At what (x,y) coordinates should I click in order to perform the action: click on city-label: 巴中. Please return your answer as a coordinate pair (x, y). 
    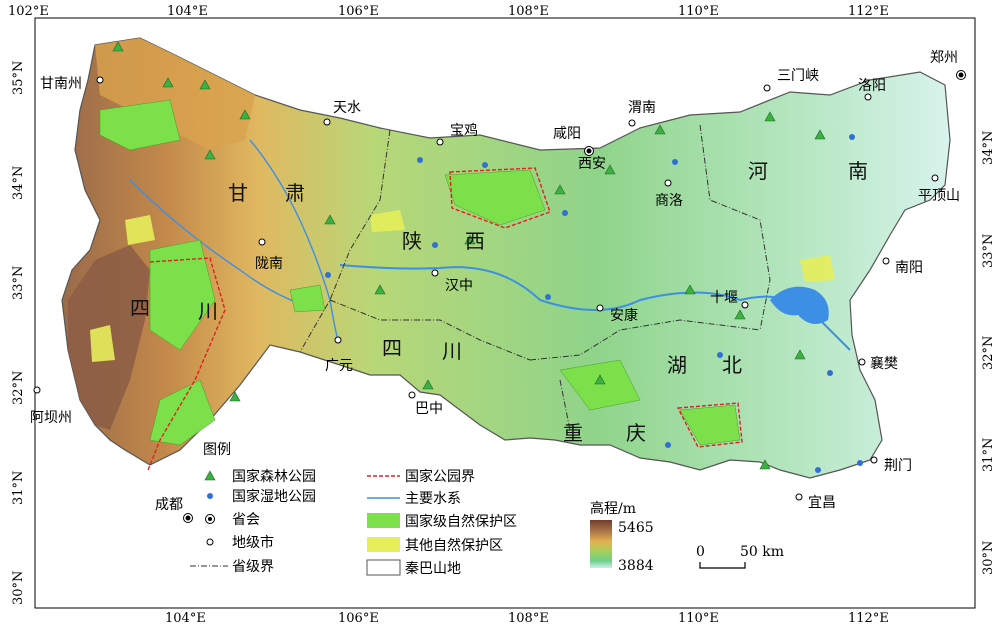
    Looking at the image, I should click on (429, 409).